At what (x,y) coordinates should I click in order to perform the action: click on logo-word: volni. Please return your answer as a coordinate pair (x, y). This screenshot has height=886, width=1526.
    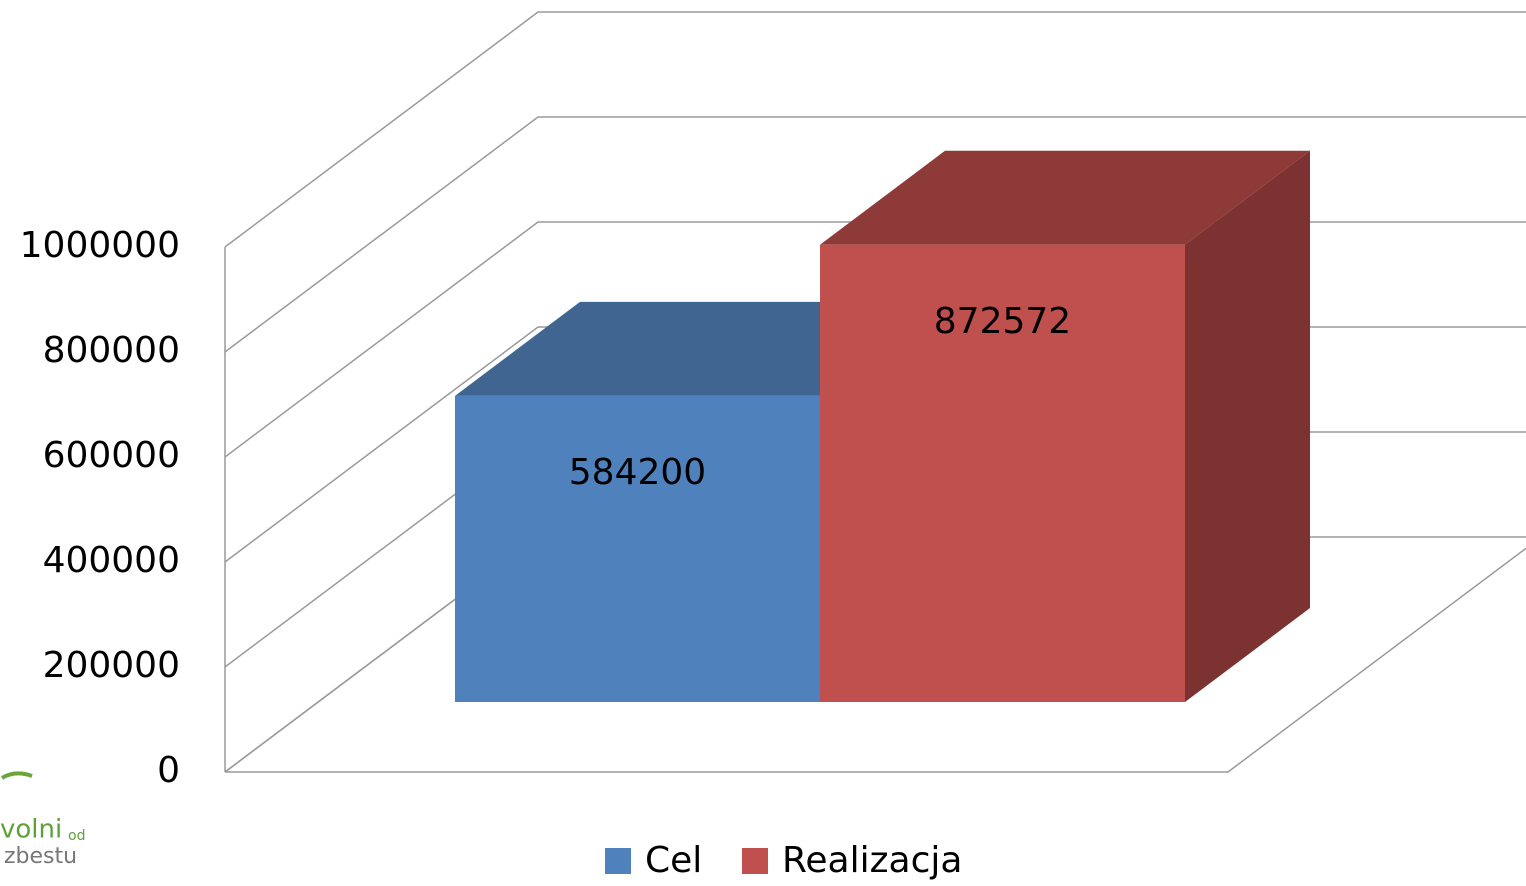
    Looking at the image, I should click on (31, 830).